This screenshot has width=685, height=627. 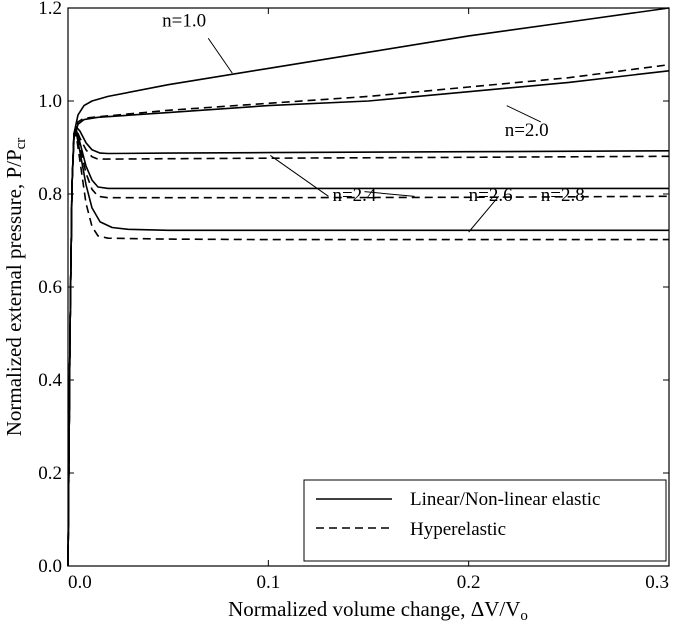 What do you see at coordinates (184, 21) in the screenshot?
I see `annotation-label: n=1.0` at bounding box center [184, 21].